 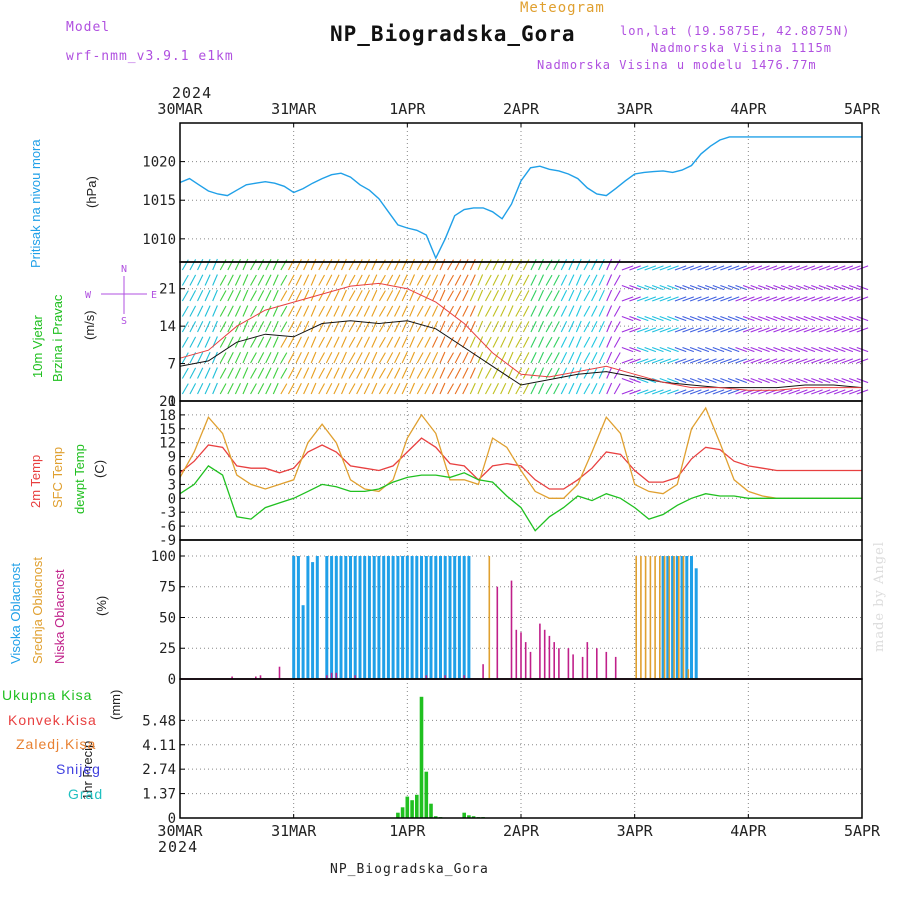 I want to click on cloud-tick-label: 50, so click(x=167, y=618).